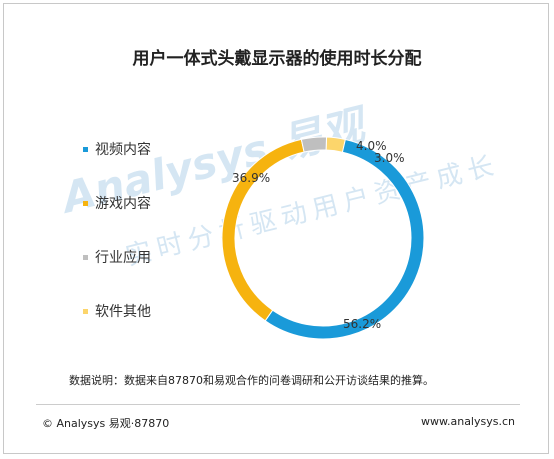 The width and height of the screenshot is (554, 459). I want to click on data-label-games: 36.9%, so click(251, 178).